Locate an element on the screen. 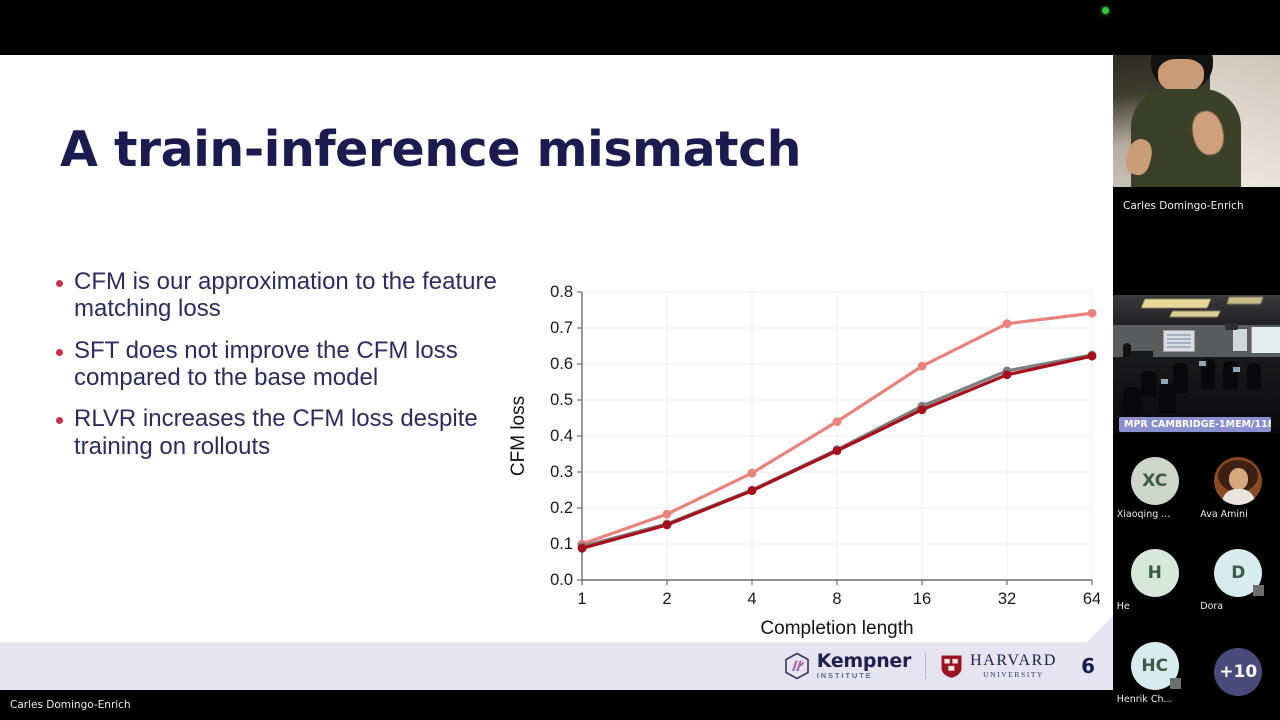 Image resolution: width=1280 pixels, height=720 pixels. kempner-wordmark: Kempner is located at coordinates (864, 661).